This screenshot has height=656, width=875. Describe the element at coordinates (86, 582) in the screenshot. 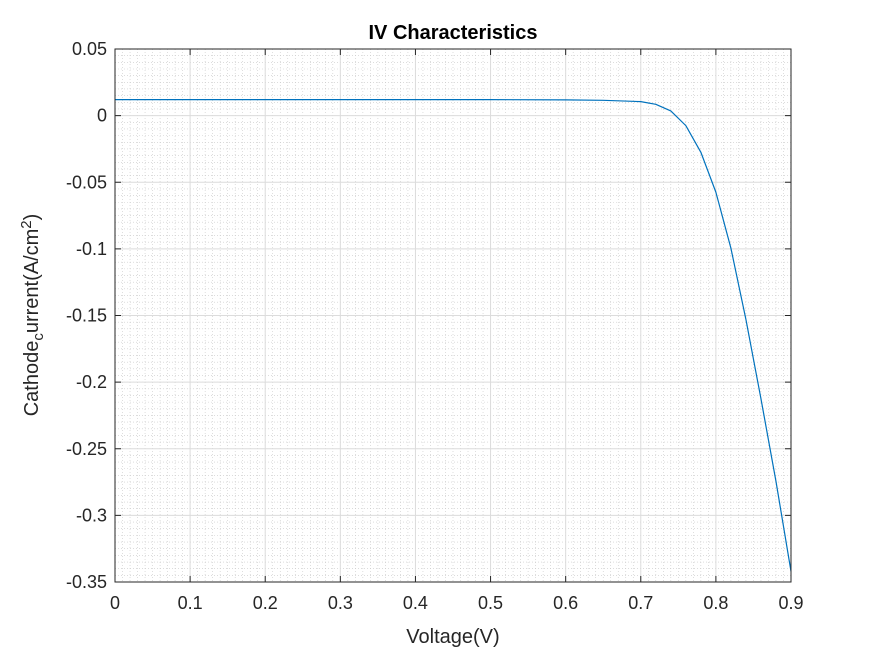

I see `y-tick-label: -0.35` at that location.